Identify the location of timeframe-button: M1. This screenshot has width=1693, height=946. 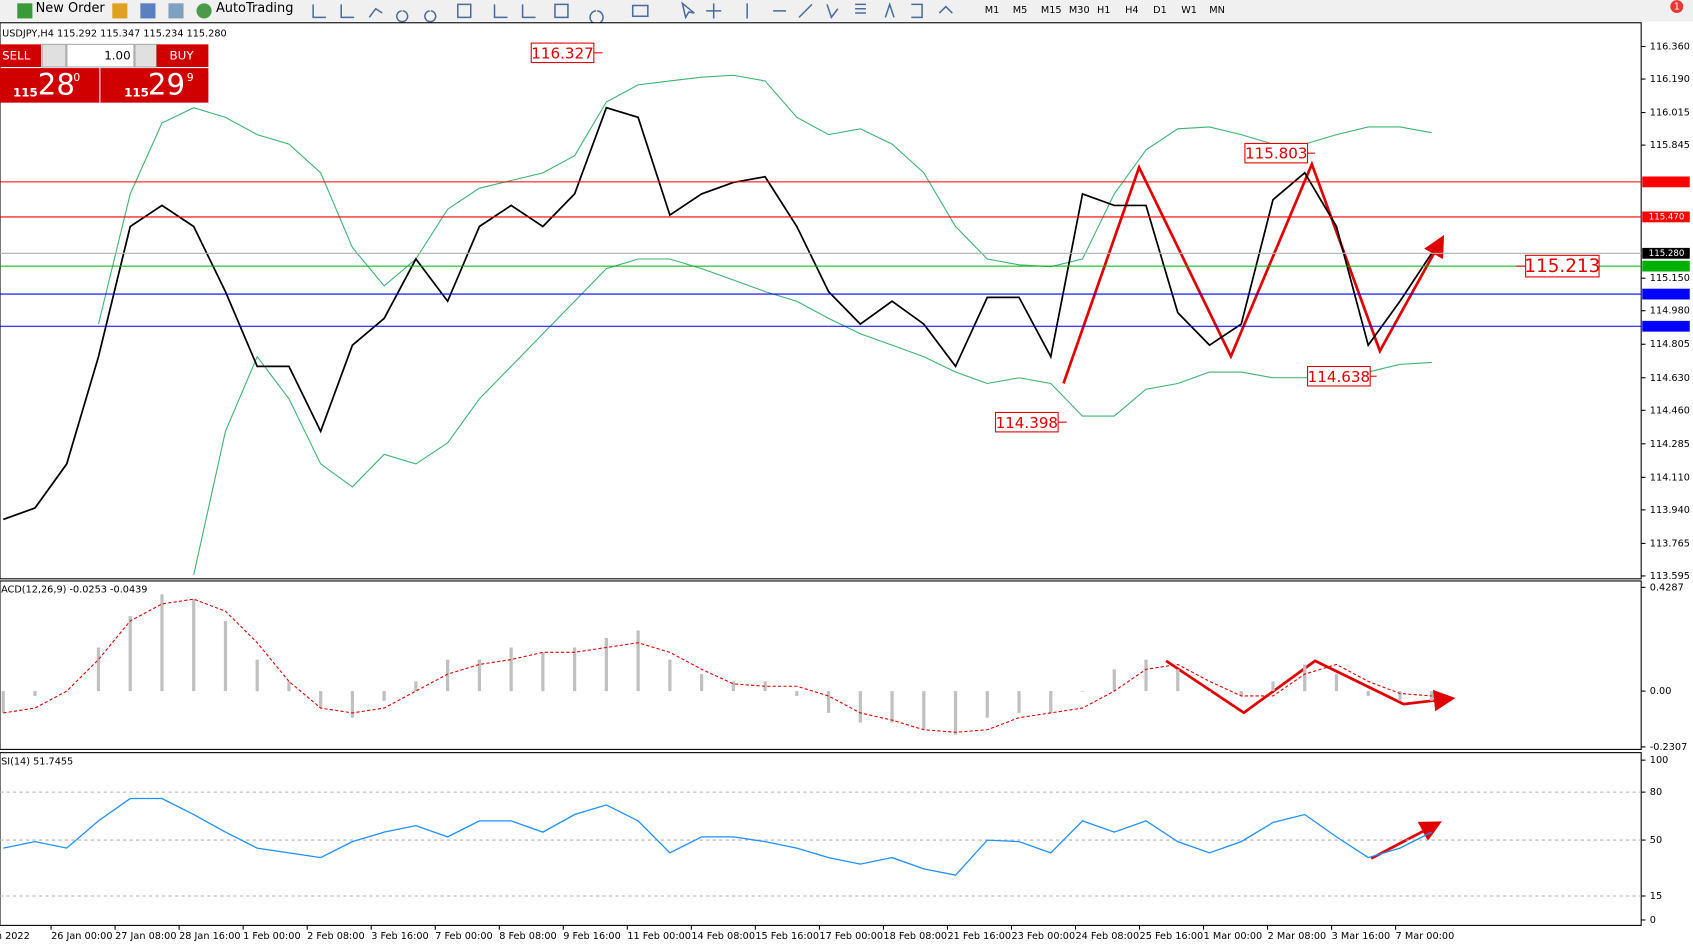
(992, 10).